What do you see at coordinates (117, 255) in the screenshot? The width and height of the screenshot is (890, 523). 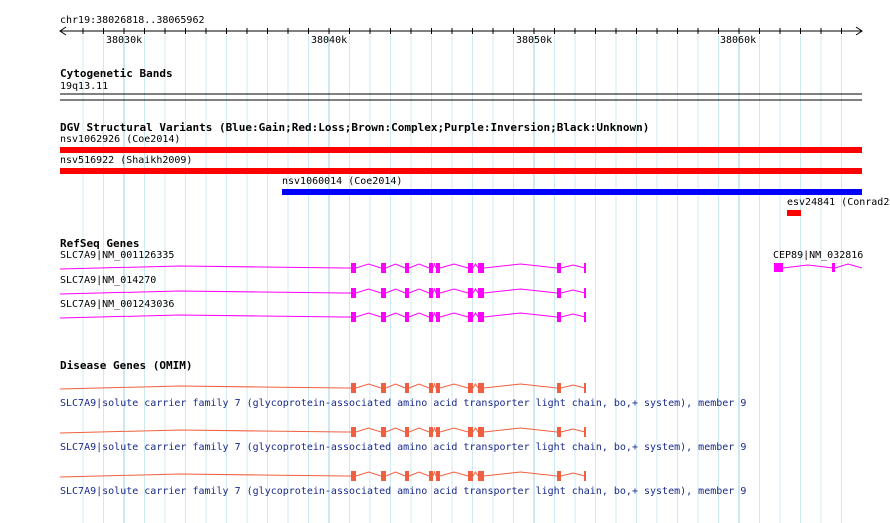 I see `gene-label: SLC7A9|NM_001126335` at bounding box center [117, 255].